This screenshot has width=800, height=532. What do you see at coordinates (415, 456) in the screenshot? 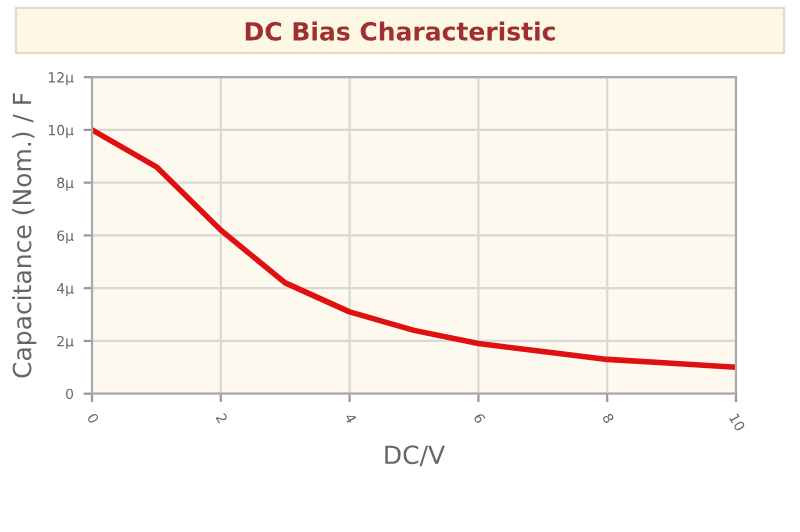
I see `x-axis-title: DC/V` at bounding box center [415, 456].